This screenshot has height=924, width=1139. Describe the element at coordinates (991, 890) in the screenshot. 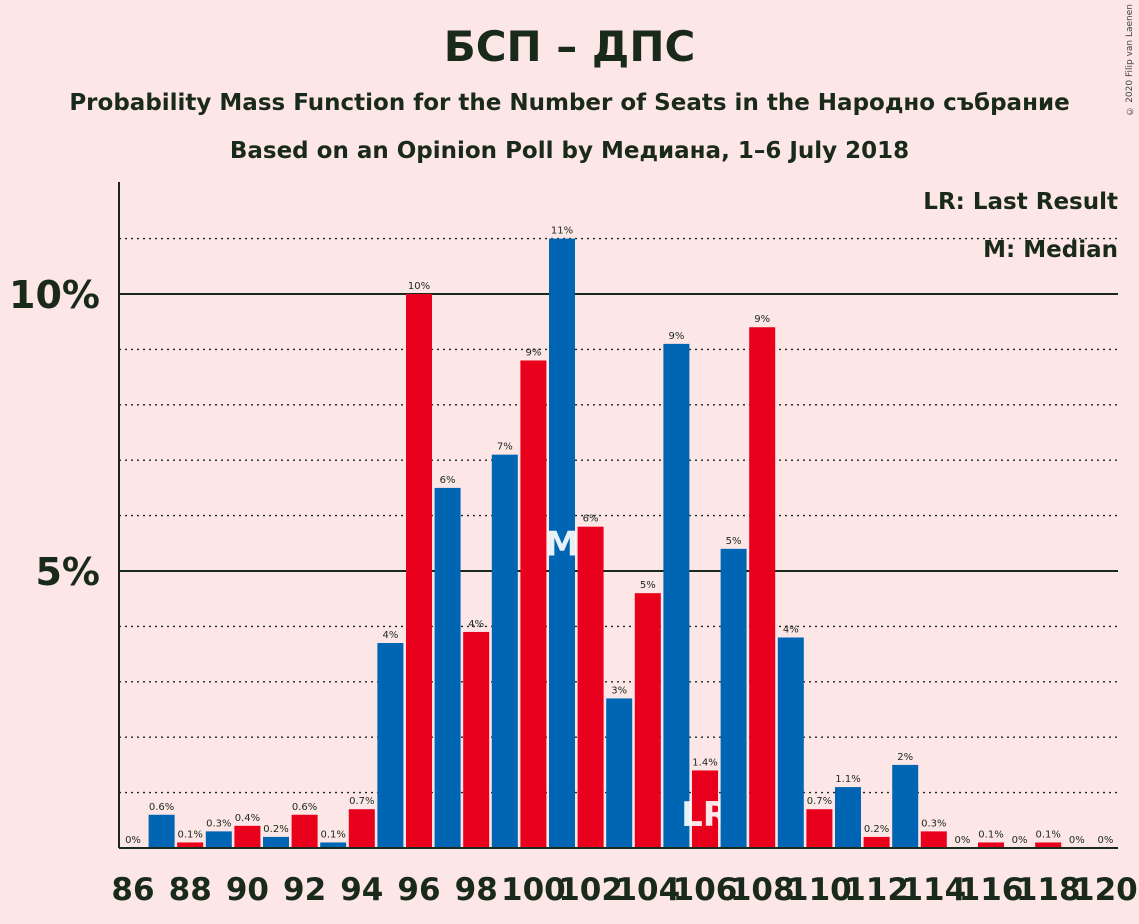

I see `x-tick-label: 116` at that location.